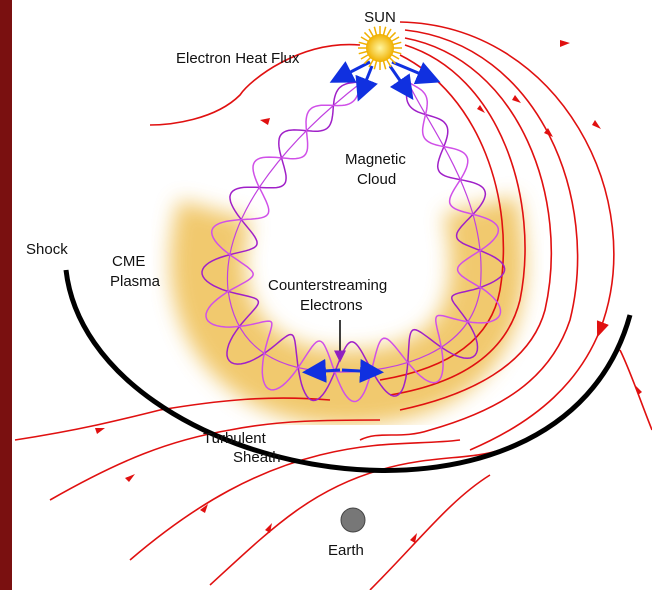 This screenshot has height=590, width=652. What do you see at coordinates (238, 58) in the screenshot?
I see `label: Electron Heat Flux` at bounding box center [238, 58].